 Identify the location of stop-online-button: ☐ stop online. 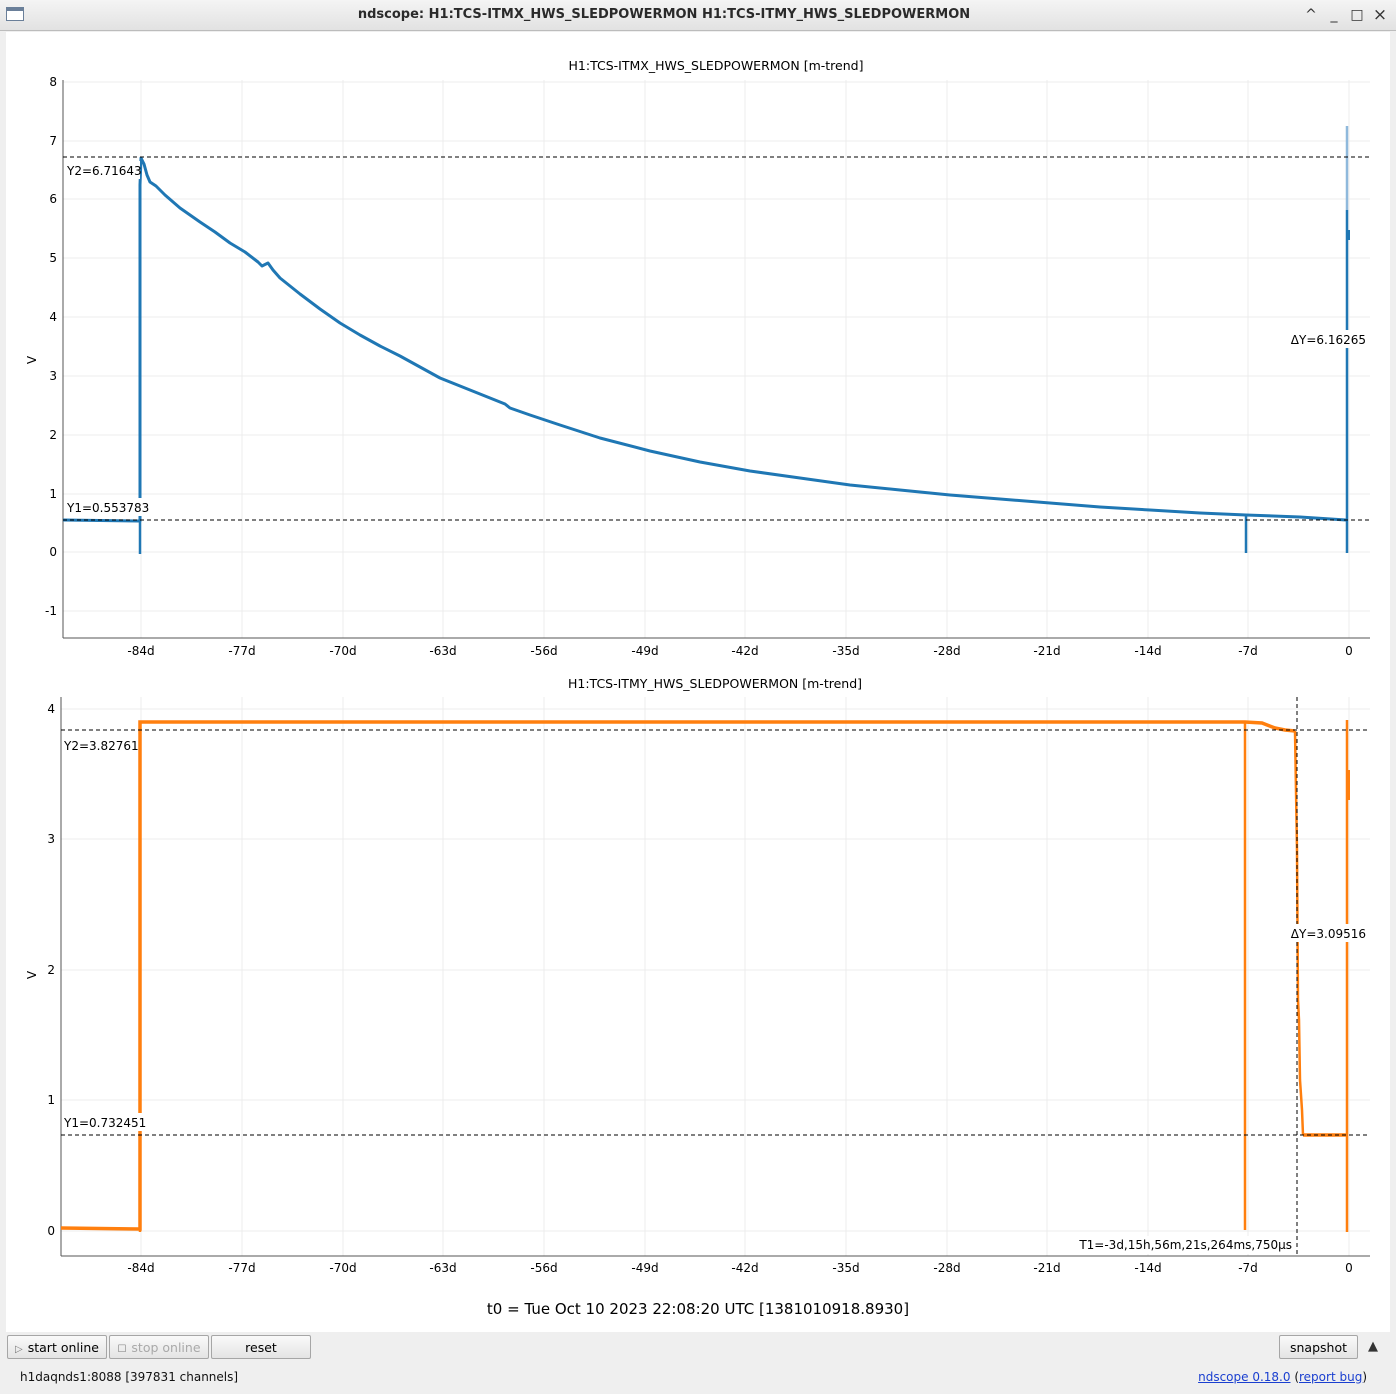
(159, 1347).